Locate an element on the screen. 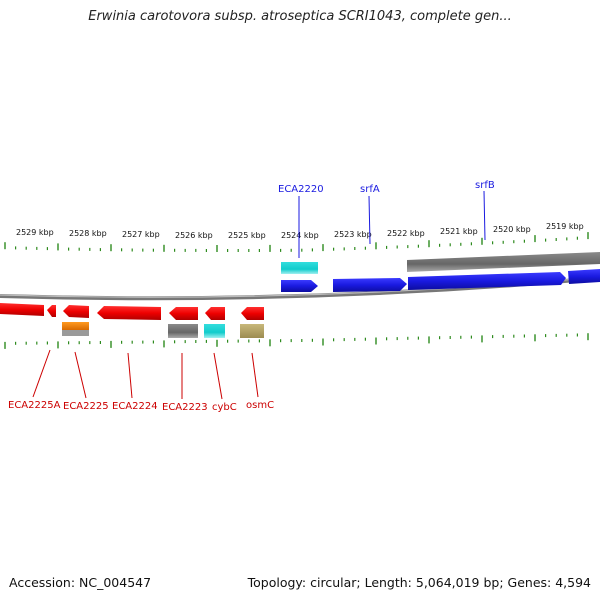 This screenshot has width=600, height=600. label-srfa: srfA is located at coordinates (370, 189).